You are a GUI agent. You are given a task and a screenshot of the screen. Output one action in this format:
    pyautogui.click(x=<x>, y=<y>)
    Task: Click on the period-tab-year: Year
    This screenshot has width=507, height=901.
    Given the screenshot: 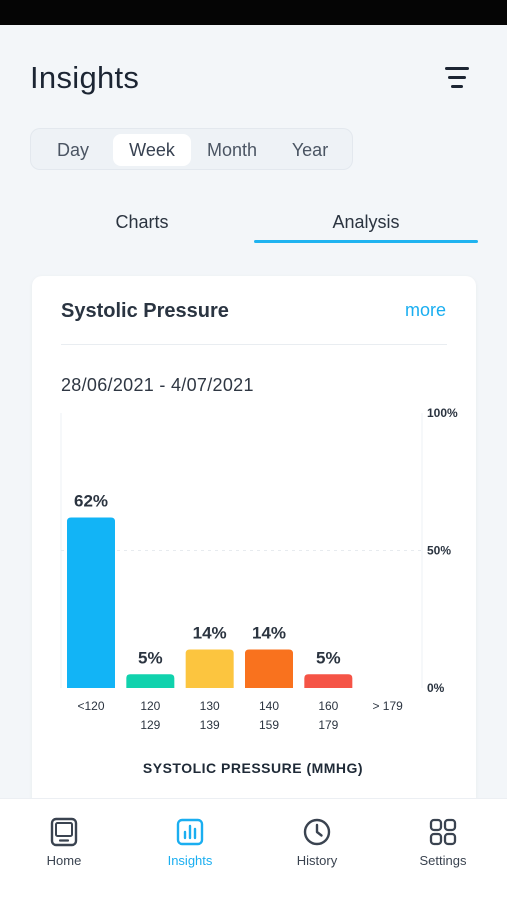 What is the action you would take?
    pyautogui.click(x=310, y=149)
    